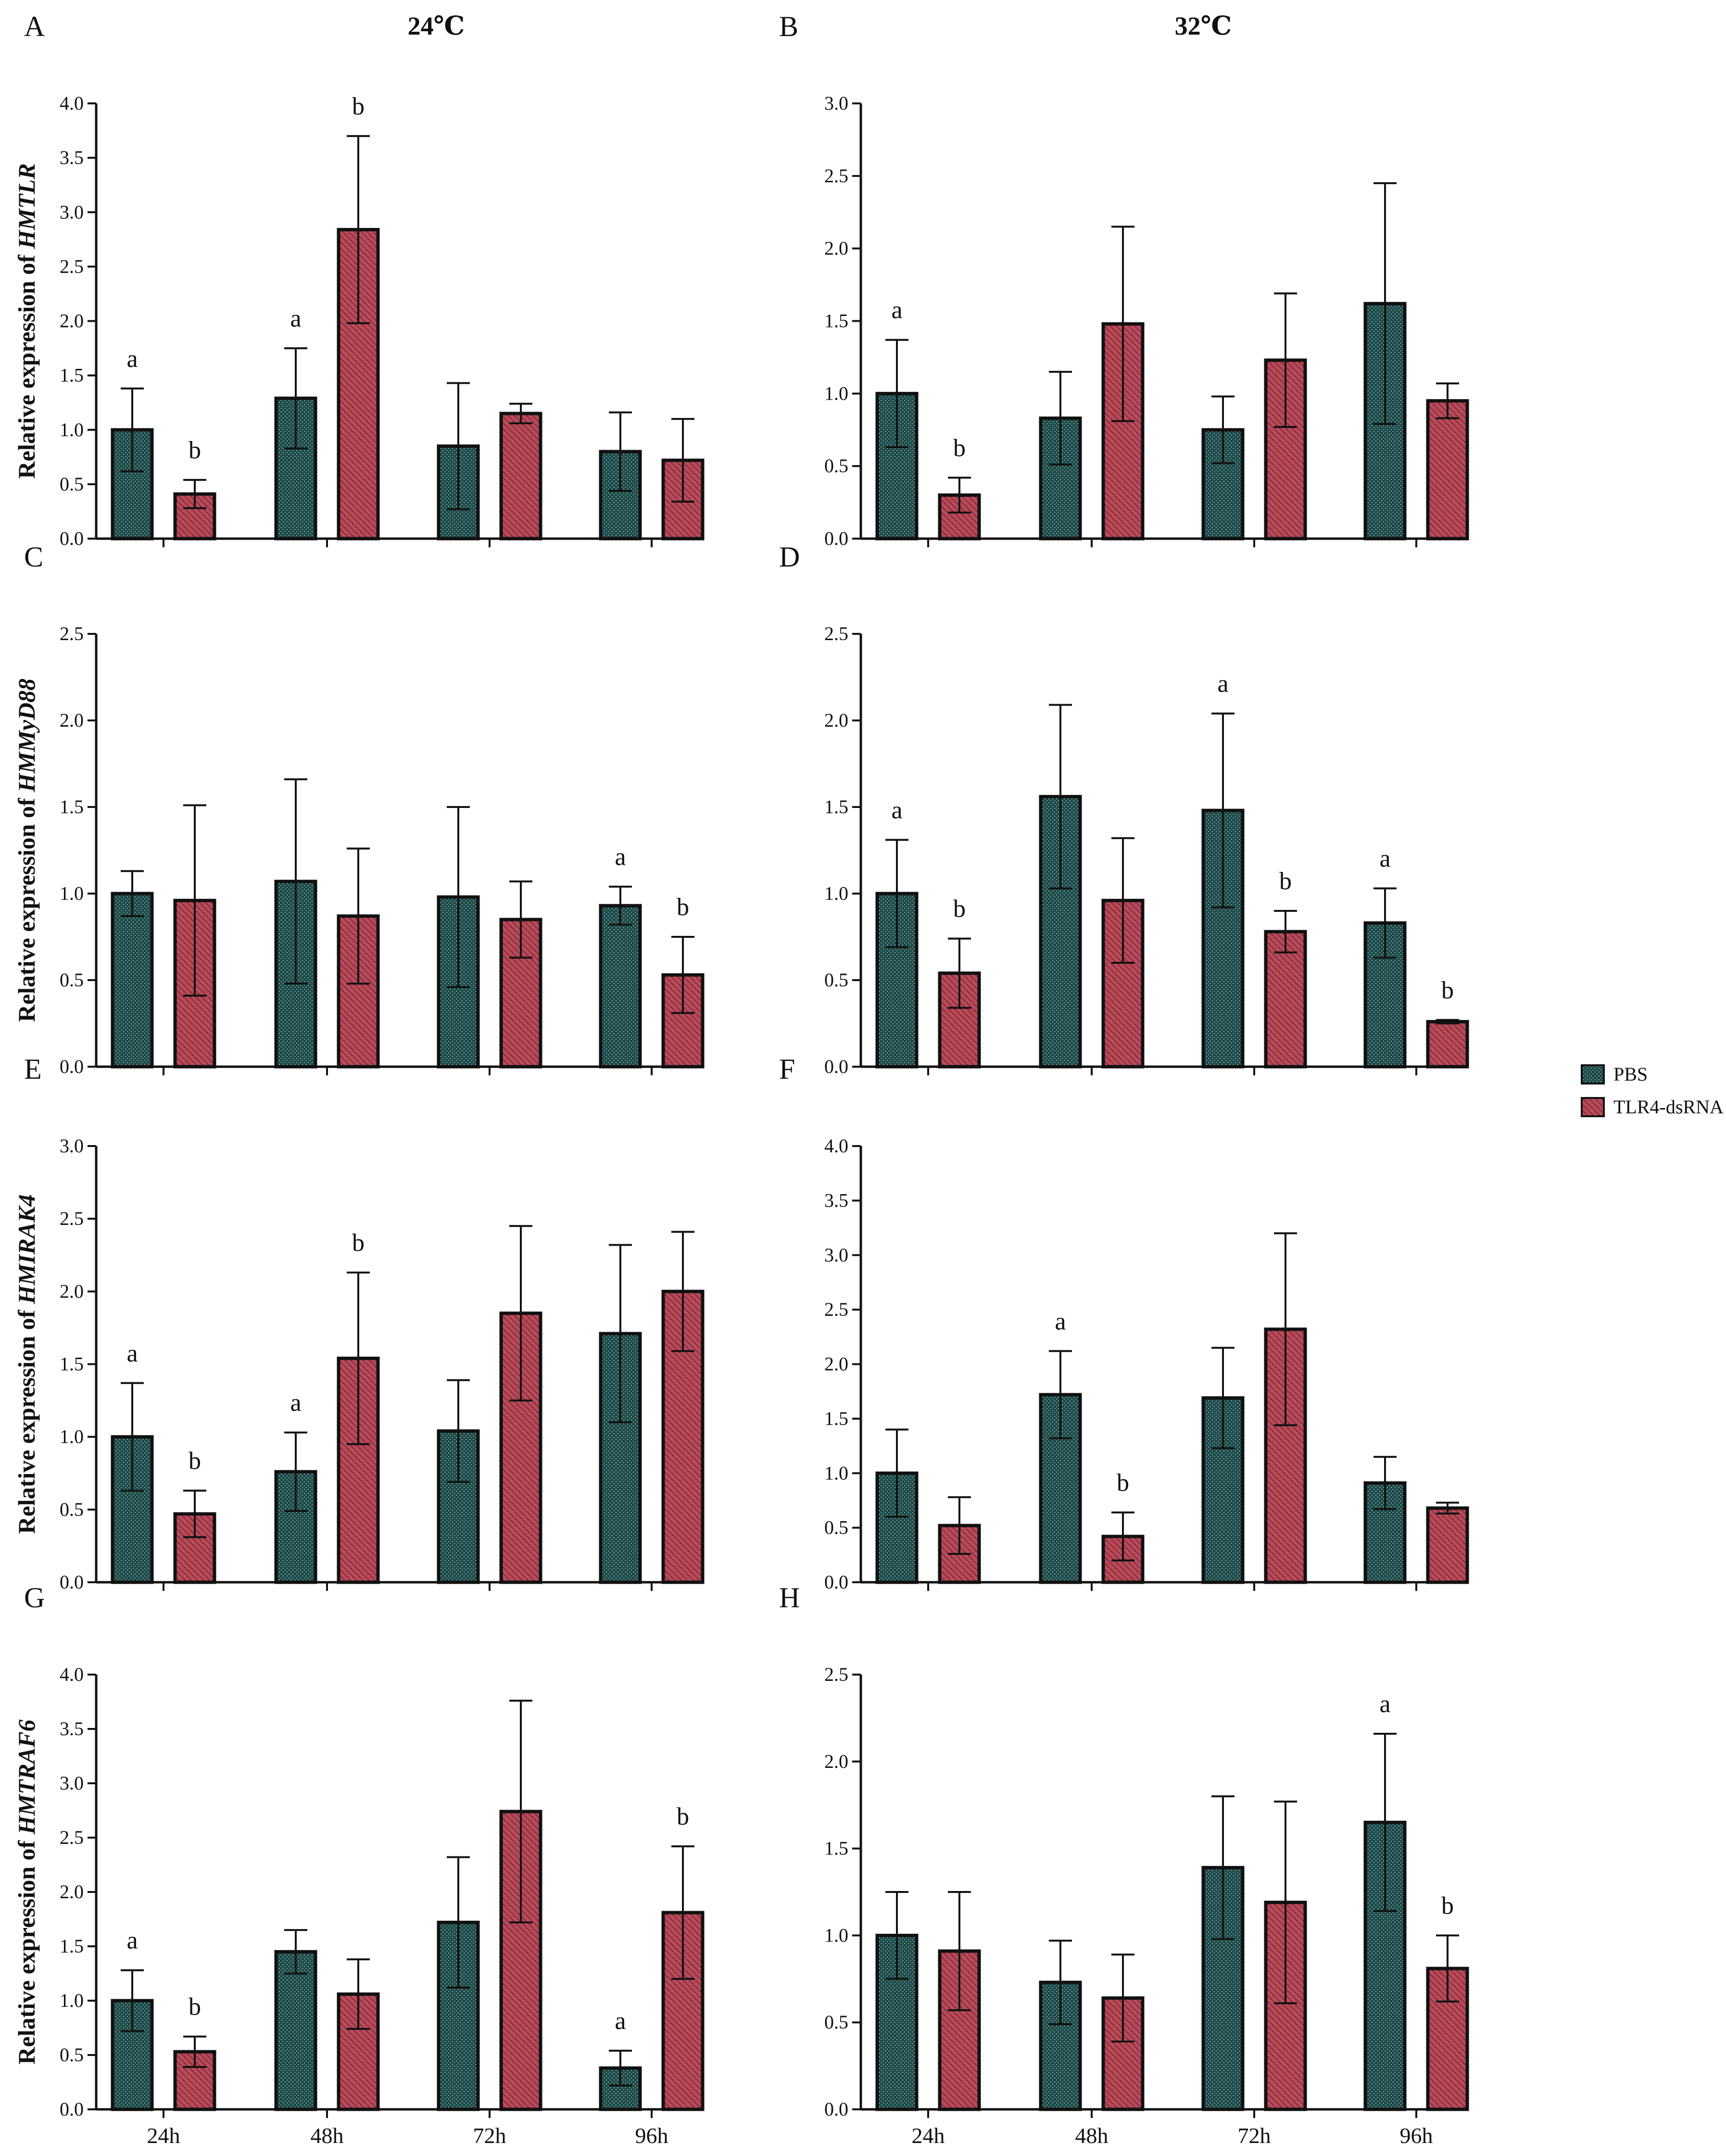 This screenshot has width=1726, height=2156. I want to click on y-axis-label: Relative expression of HMTRAF6, so click(27, 1892).